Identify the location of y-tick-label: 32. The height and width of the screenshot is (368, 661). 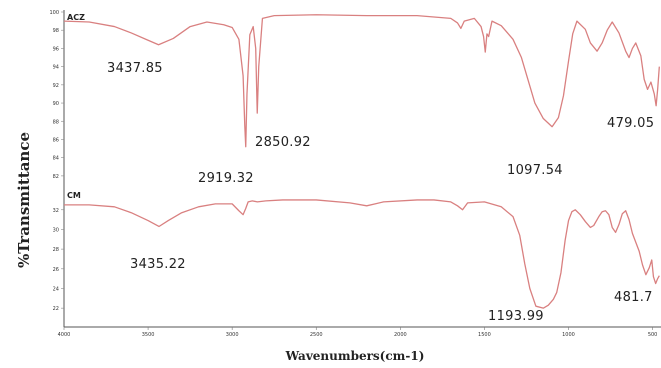
(56, 211).